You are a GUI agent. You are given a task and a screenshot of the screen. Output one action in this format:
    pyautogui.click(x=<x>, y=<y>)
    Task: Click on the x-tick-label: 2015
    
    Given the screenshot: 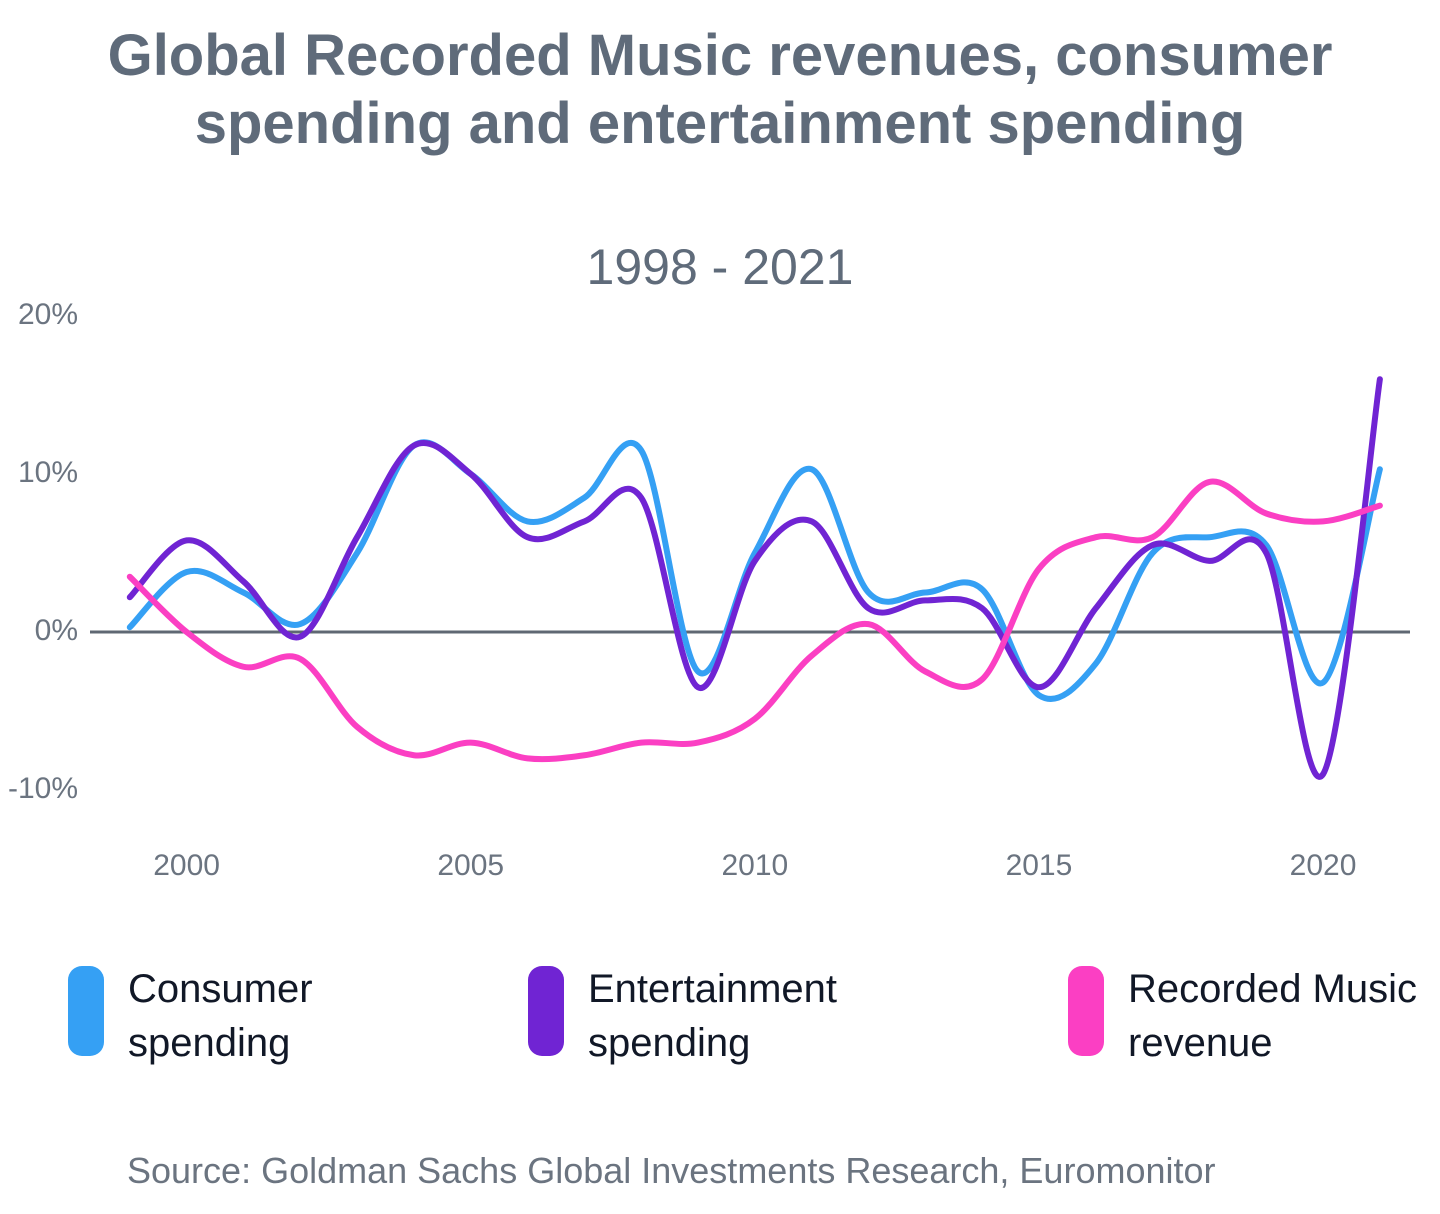 What is the action you would take?
    pyautogui.click(x=1039, y=865)
    